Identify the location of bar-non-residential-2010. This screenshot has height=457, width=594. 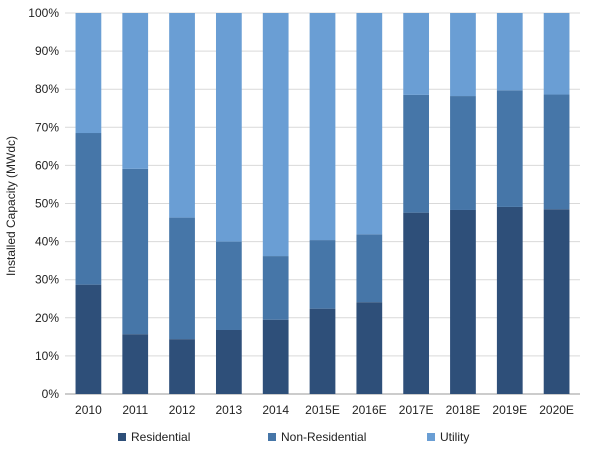
(88, 209).